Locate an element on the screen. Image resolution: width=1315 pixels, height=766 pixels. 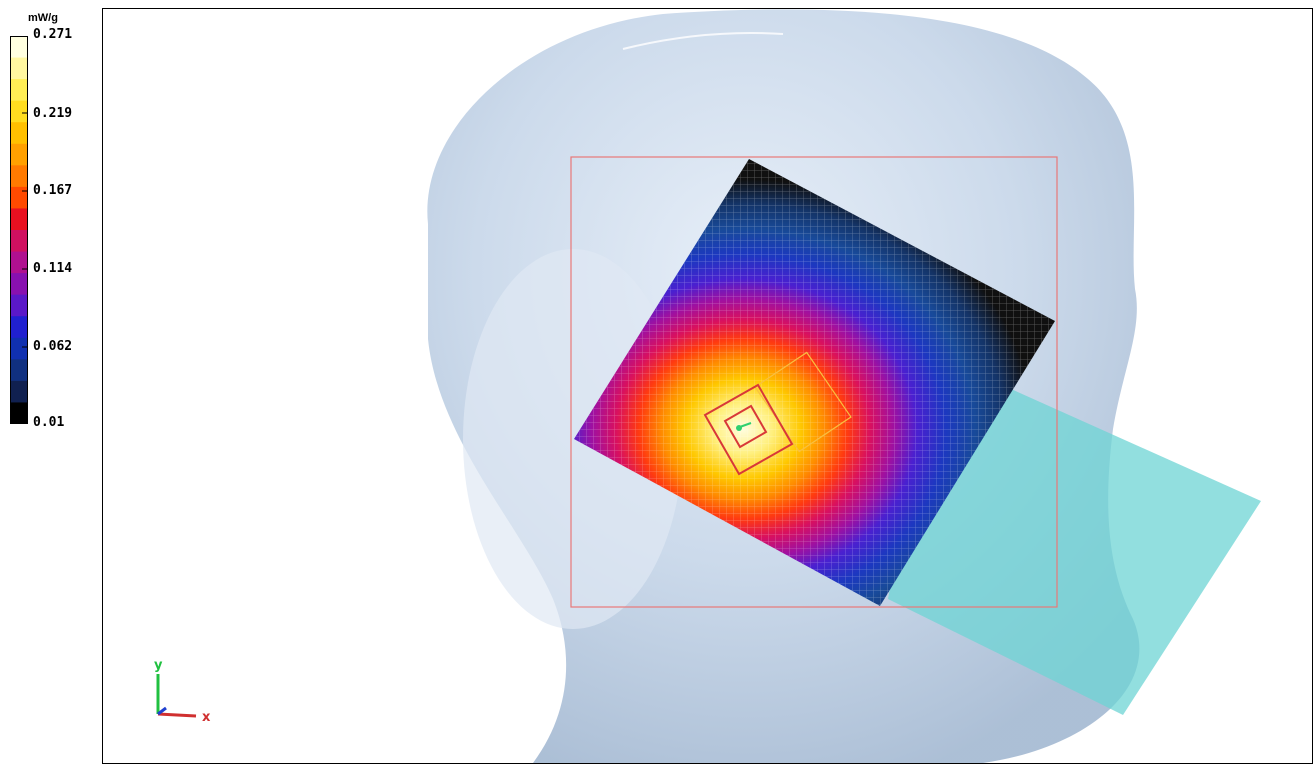
legend-unit-label: mW/g is located at coordinates (43, 18).